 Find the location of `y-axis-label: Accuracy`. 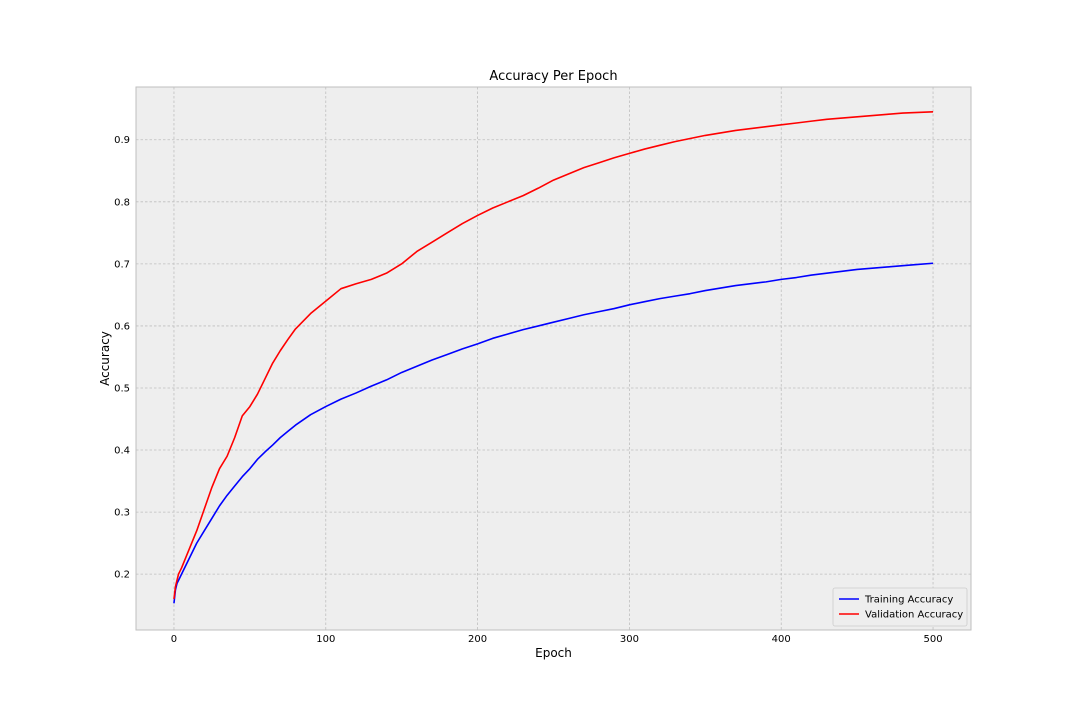

y-axis-label: Accuracy is located at coordinates (105, 358).